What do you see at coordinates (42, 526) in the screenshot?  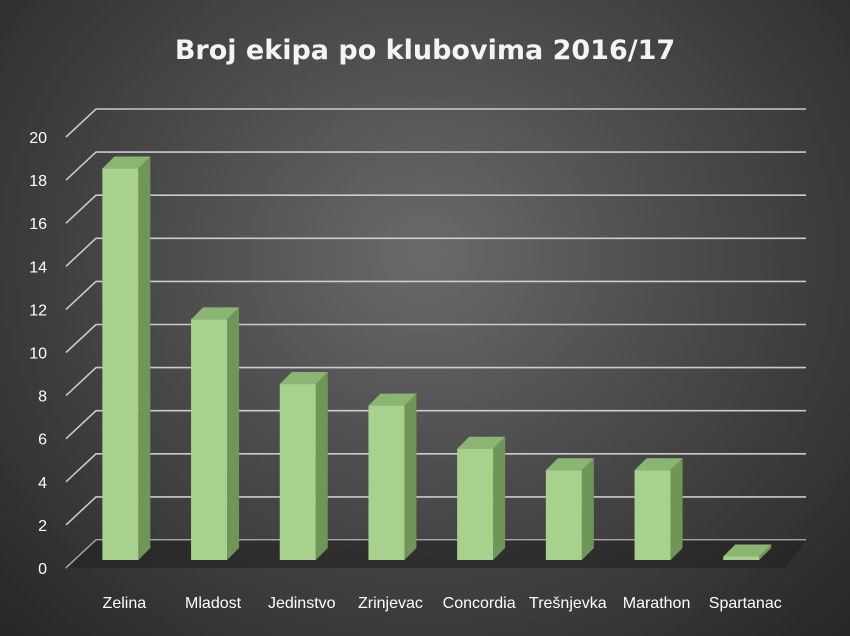 I see `y-tick-label: 2` at bounding box center [42, 526].